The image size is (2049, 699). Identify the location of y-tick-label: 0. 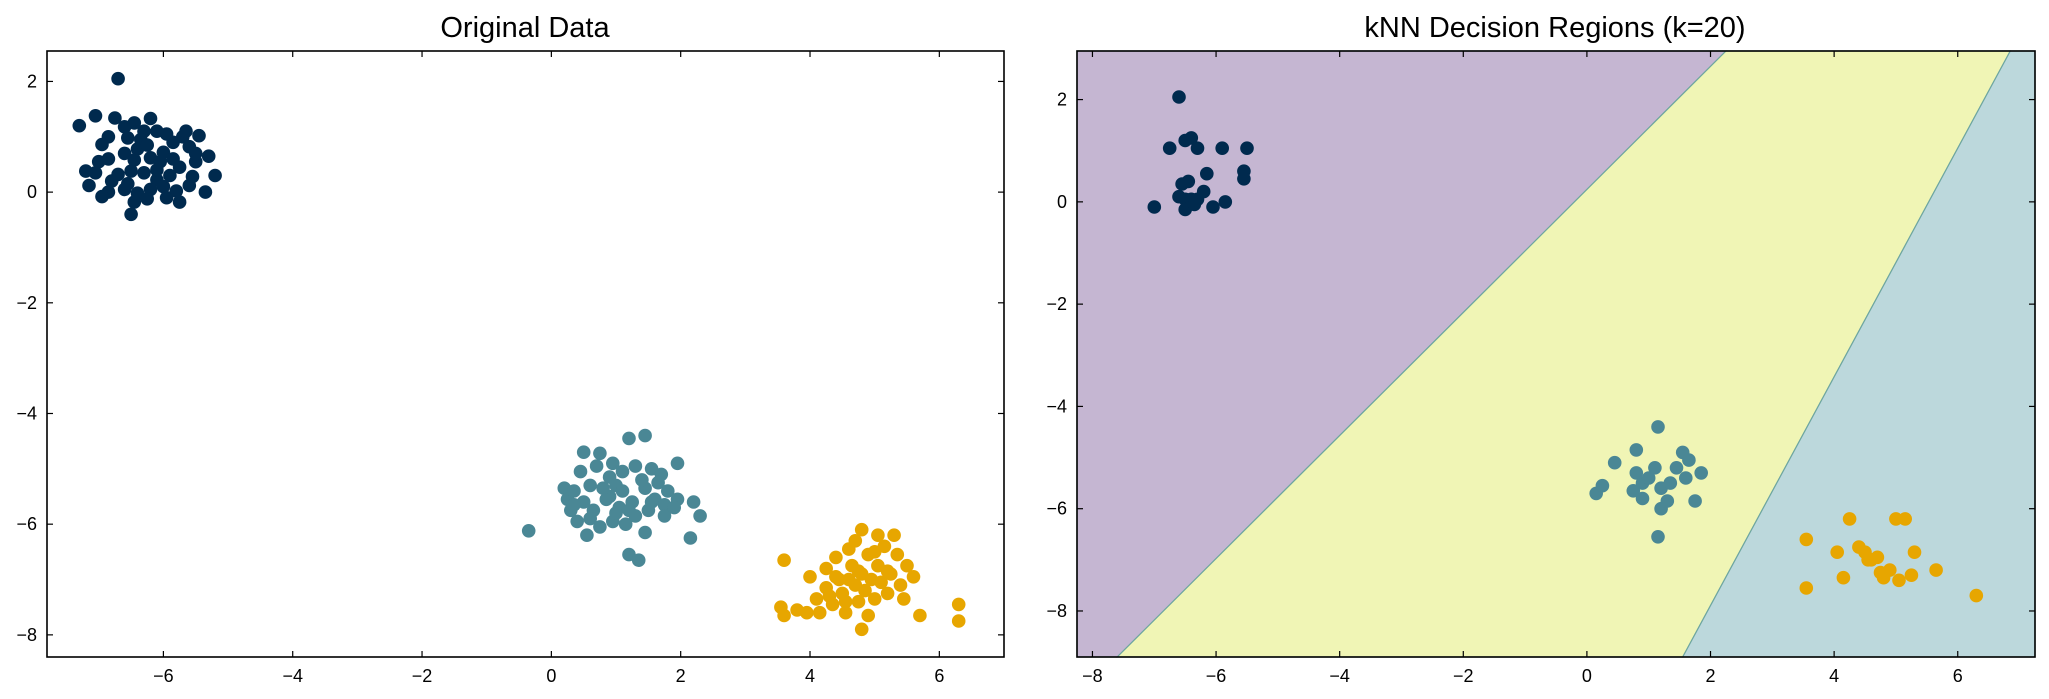
(32, 192).